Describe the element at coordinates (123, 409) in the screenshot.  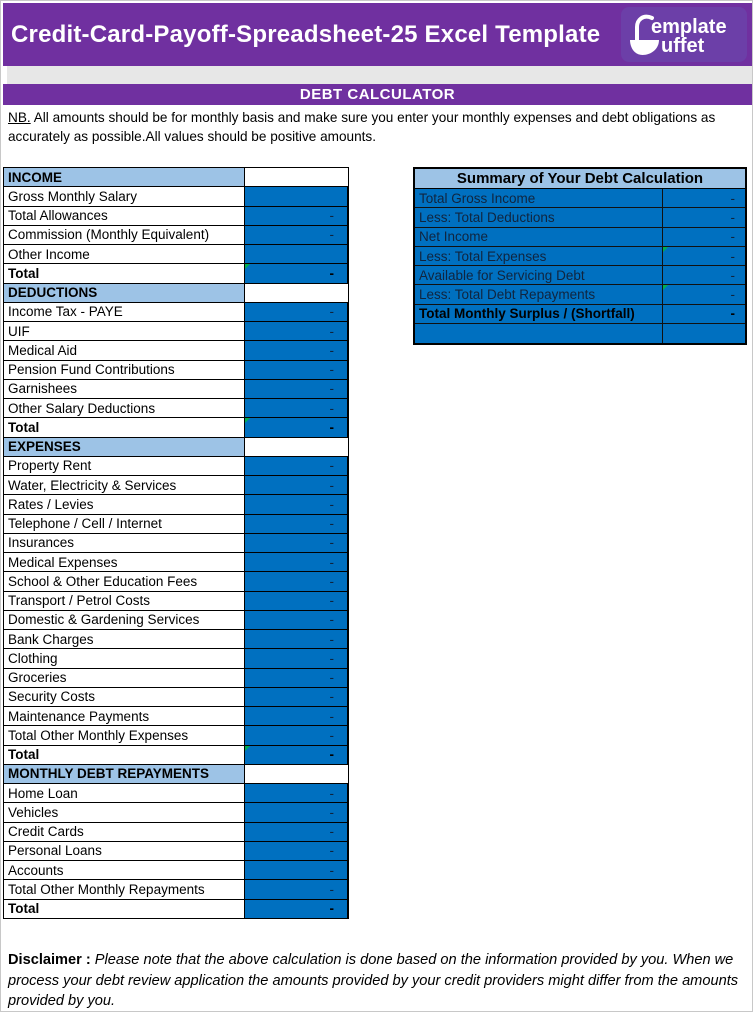
I see `row-label: Other Salary Deductions` at that location.